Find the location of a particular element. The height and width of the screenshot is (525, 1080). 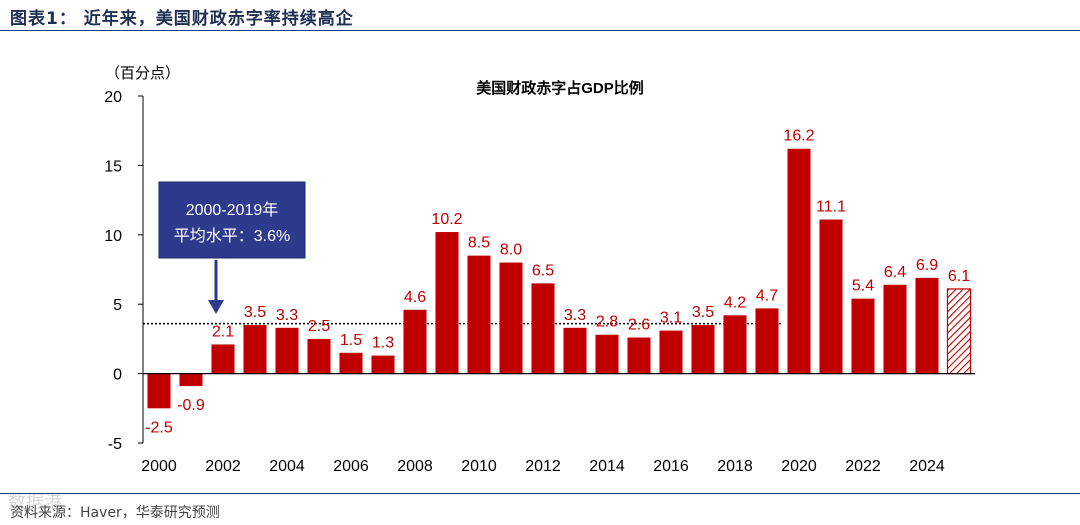

data-label: 2.6 is located at coordinates (639, 325).